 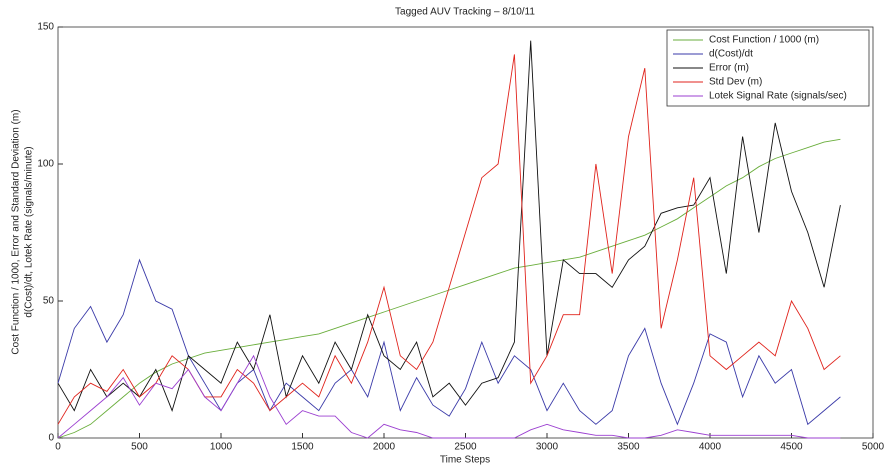 I want to click on chart-title: Tagged AUV Tracking – 8/10/11, so click(x=465, y=12).